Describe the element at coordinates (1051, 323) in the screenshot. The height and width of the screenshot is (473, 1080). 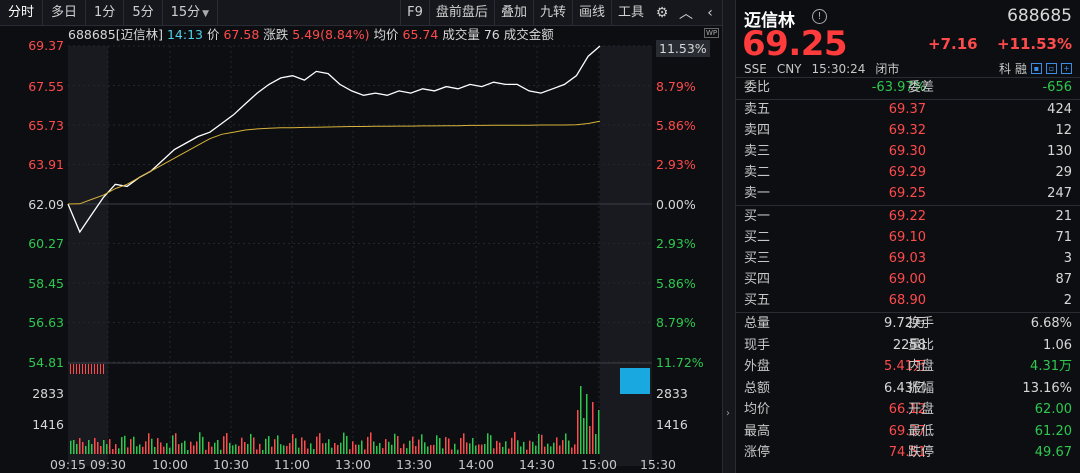
I see `stat-value: 6.68%` at that location.